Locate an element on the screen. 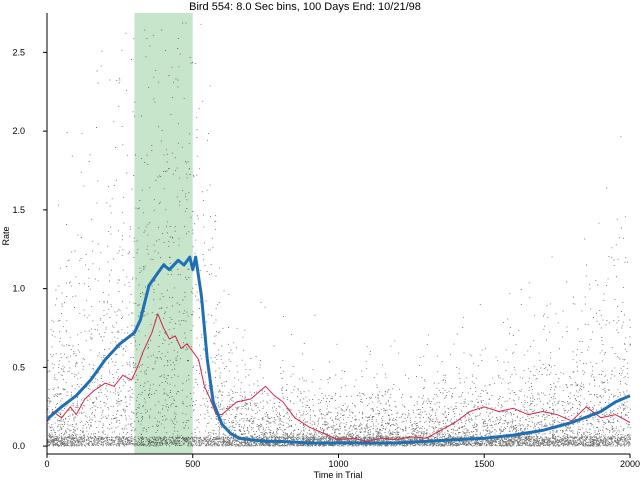  x-axis-label: Time in Trial is located at coordinates (338, 475).